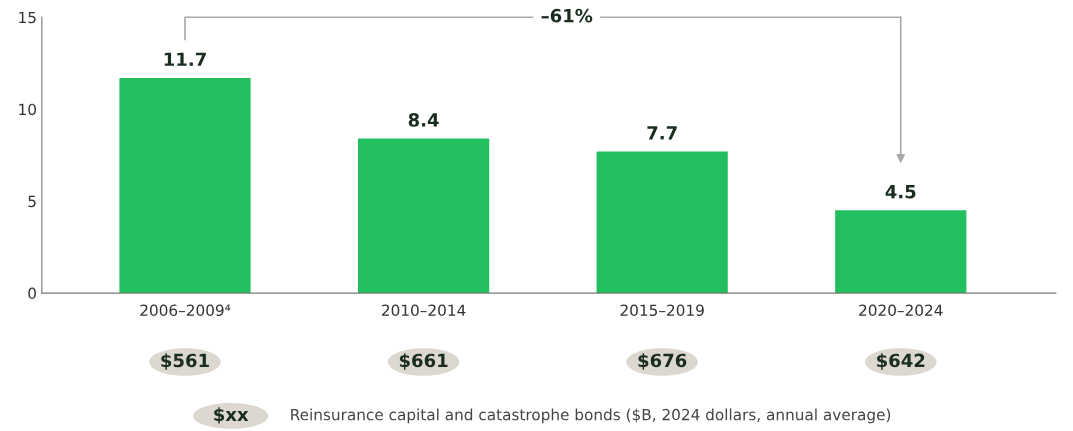  Describe the element at coordinates (424, 310) in the screenshot. I see `x-tick-label: 2010–2014` at that location.